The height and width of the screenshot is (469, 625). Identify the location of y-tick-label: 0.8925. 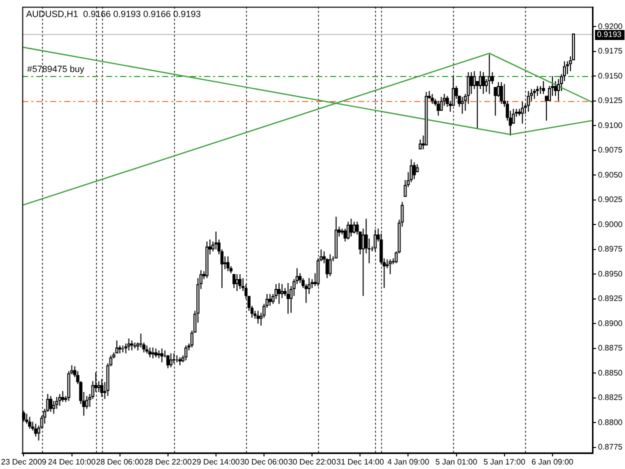
(611, 299).